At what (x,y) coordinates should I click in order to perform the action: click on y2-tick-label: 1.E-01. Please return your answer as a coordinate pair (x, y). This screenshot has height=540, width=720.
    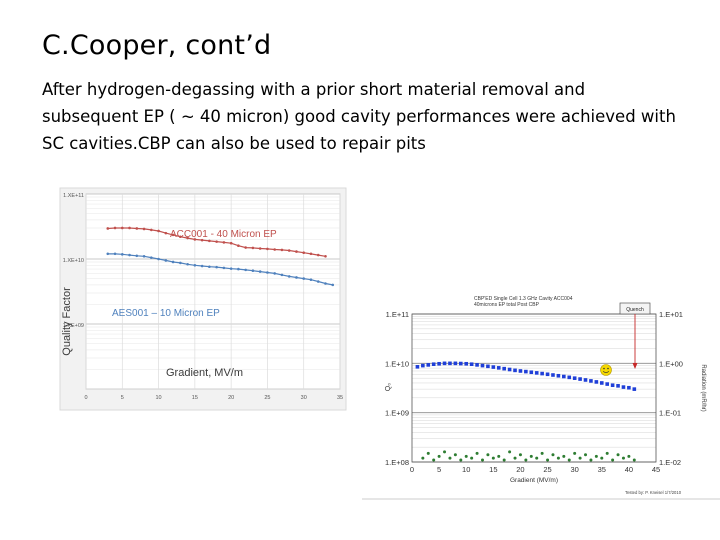
    Looking at the image, I should click on (670, 413).